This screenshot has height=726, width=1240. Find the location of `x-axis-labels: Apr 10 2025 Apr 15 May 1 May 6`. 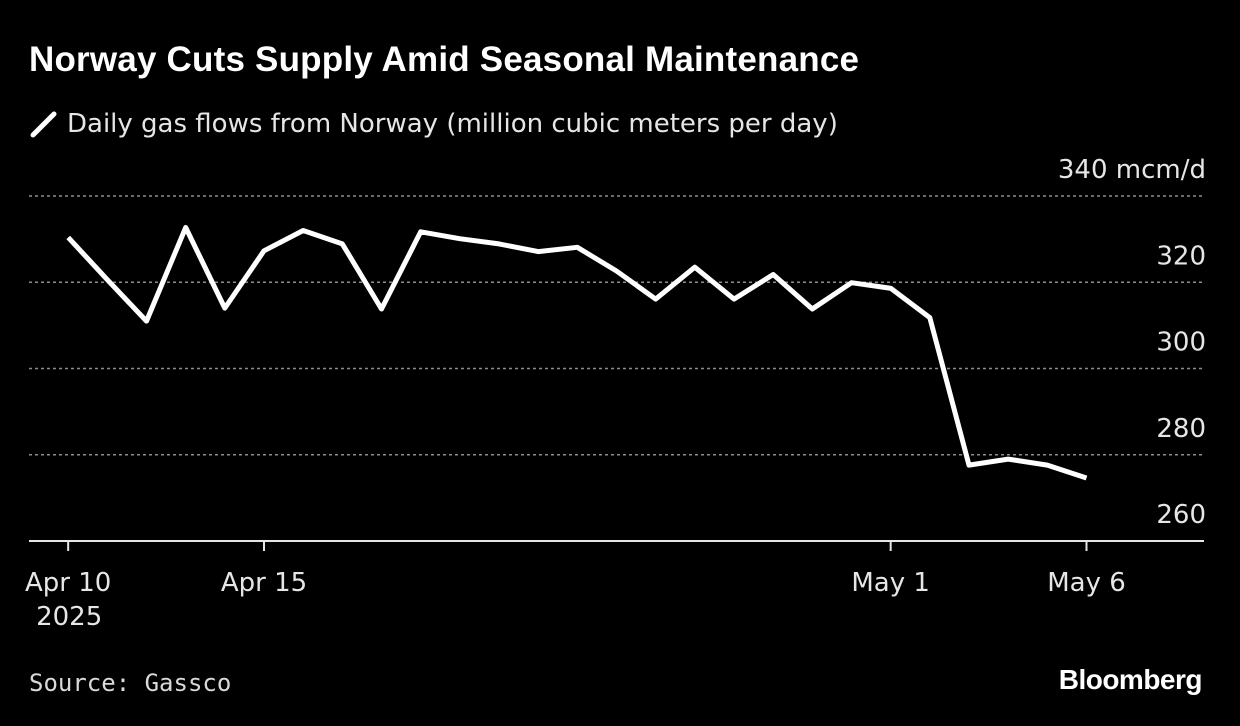

x-axis-labels: Apr 10 2025 Apr 15 May 1 May 6 is located at coordinates (575, 600).